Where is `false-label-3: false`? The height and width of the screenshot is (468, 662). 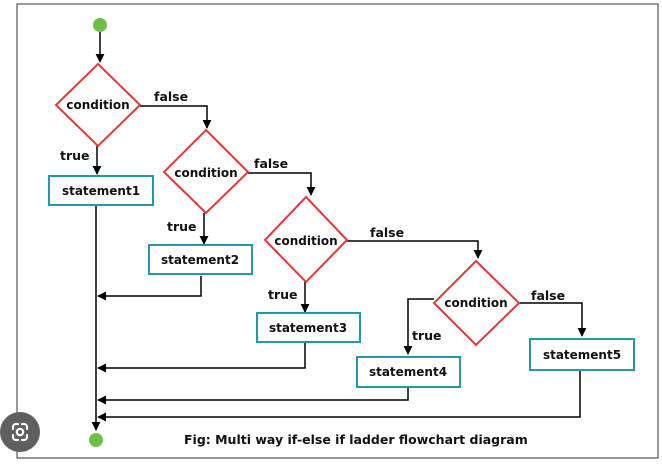 false-label-3: false is located at coordinates (387, 232).